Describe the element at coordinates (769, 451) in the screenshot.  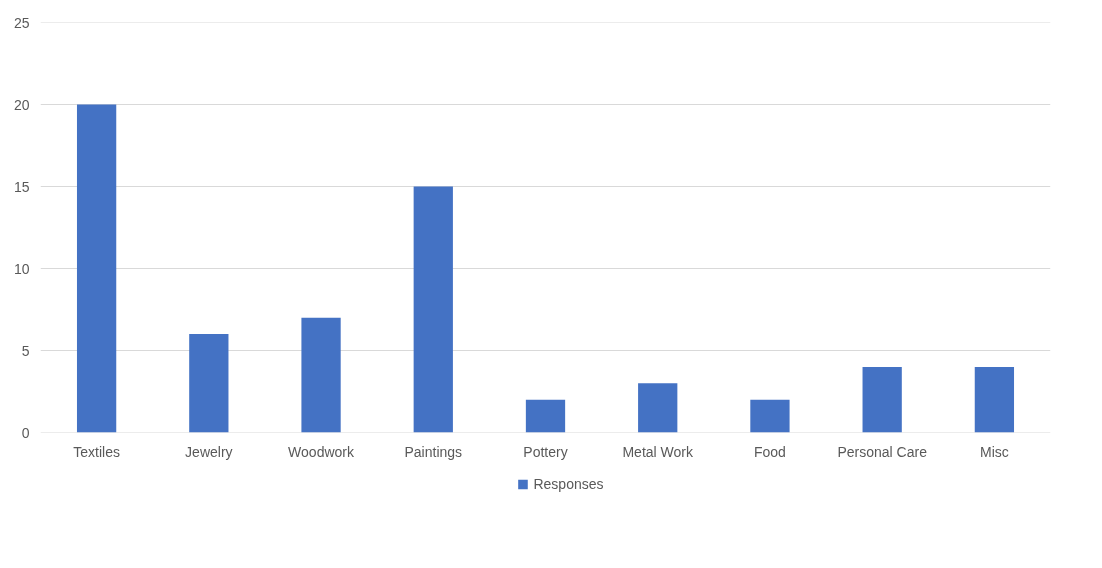
I see `x-tick-label: Food` at that location.